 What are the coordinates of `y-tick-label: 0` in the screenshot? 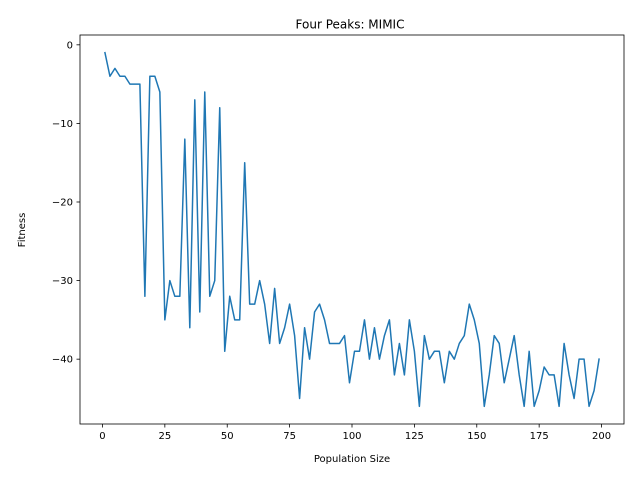 It's located at (70, 45).